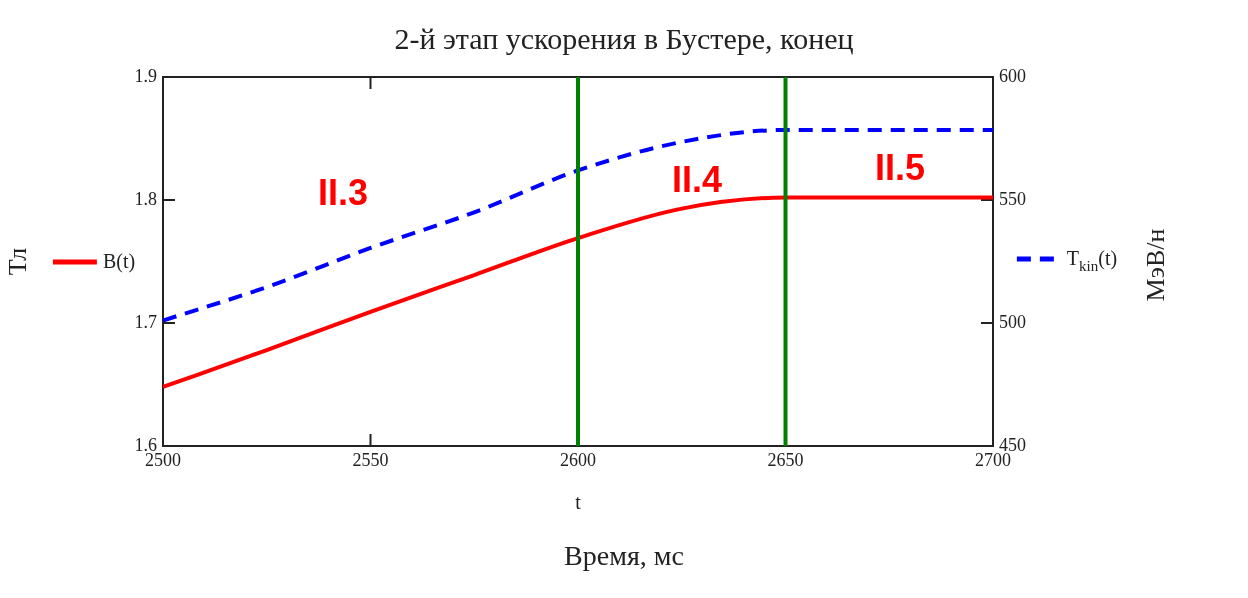  What do you see at coordinates (119, 261) in the screenshot?
I see `legend-label: B(t)` at bounding box center [119, 261].